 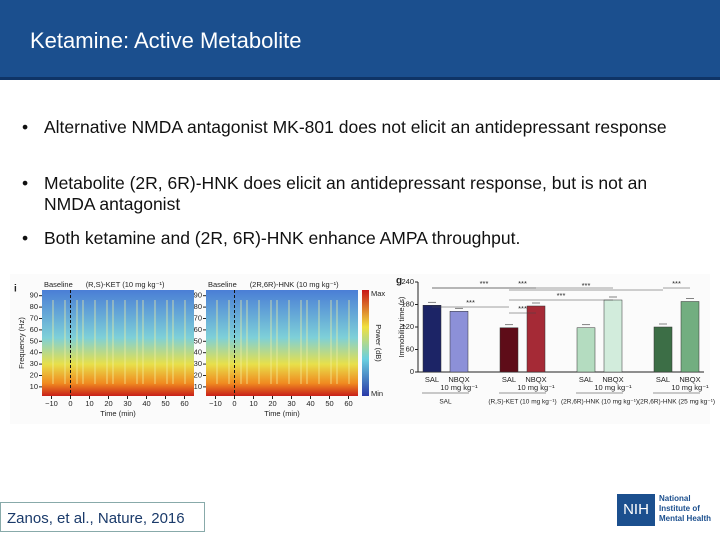 I want to click on colorbar-max: Max, so click(x=378, y=293).